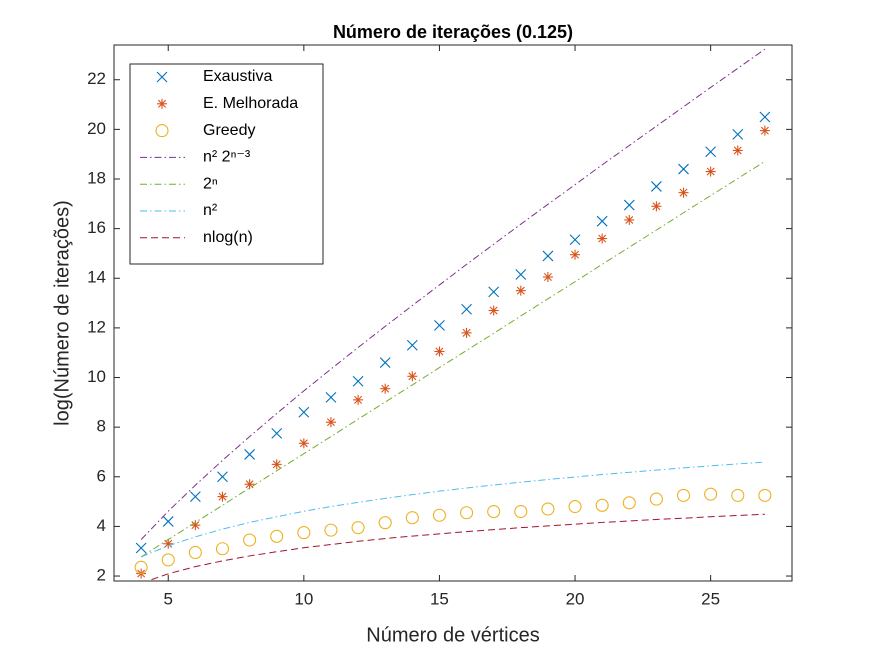 Image resolution: width=875 pixels, height=661 pixels. What do you see at coordinates (227, 157) in the screenshot?
I see `legend-label: n² 2ⁿ⁻³` at bounding box center [227, 157].